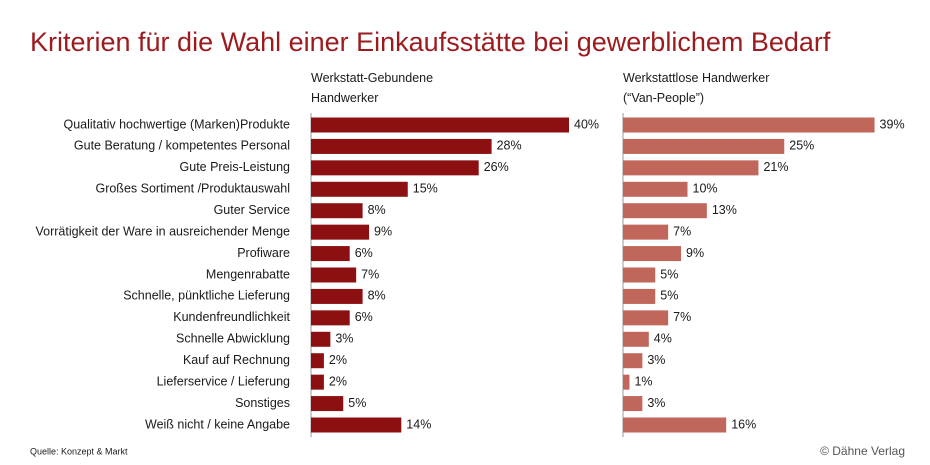 Image resolution: width=930 pixels, height=465 pixels. What do you see at coordinates (372, 88) in the screenshot?
I see `series-header: Werkstatt-Gebundene Handwerker` at bounding box center [372, 88].